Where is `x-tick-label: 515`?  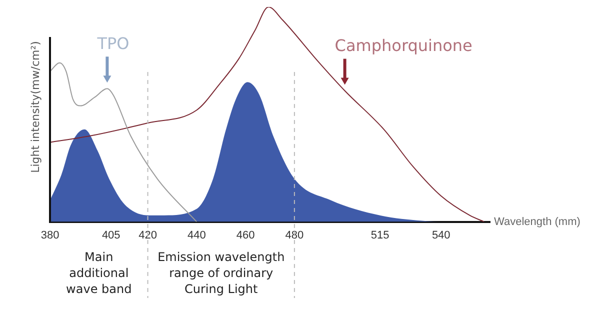
x-tick-label: 515 is located at coordinates (380, 235).